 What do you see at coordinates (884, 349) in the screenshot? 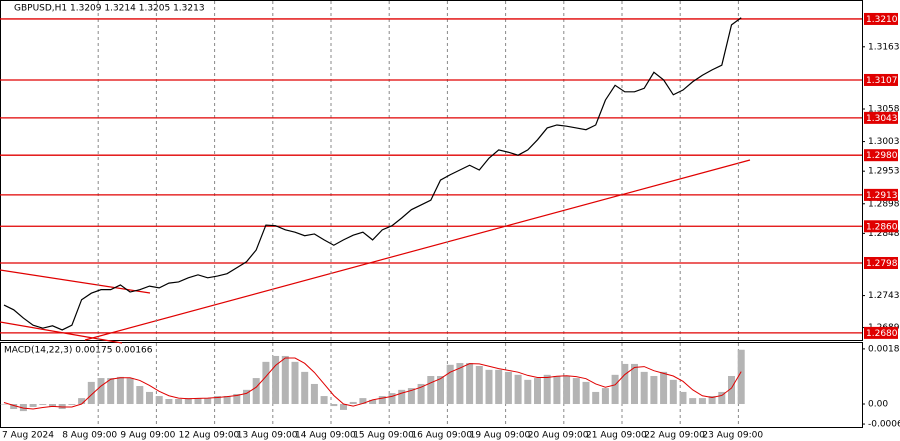
I see `y-tick-label: 0.00187` at bounding box center [884, 349].